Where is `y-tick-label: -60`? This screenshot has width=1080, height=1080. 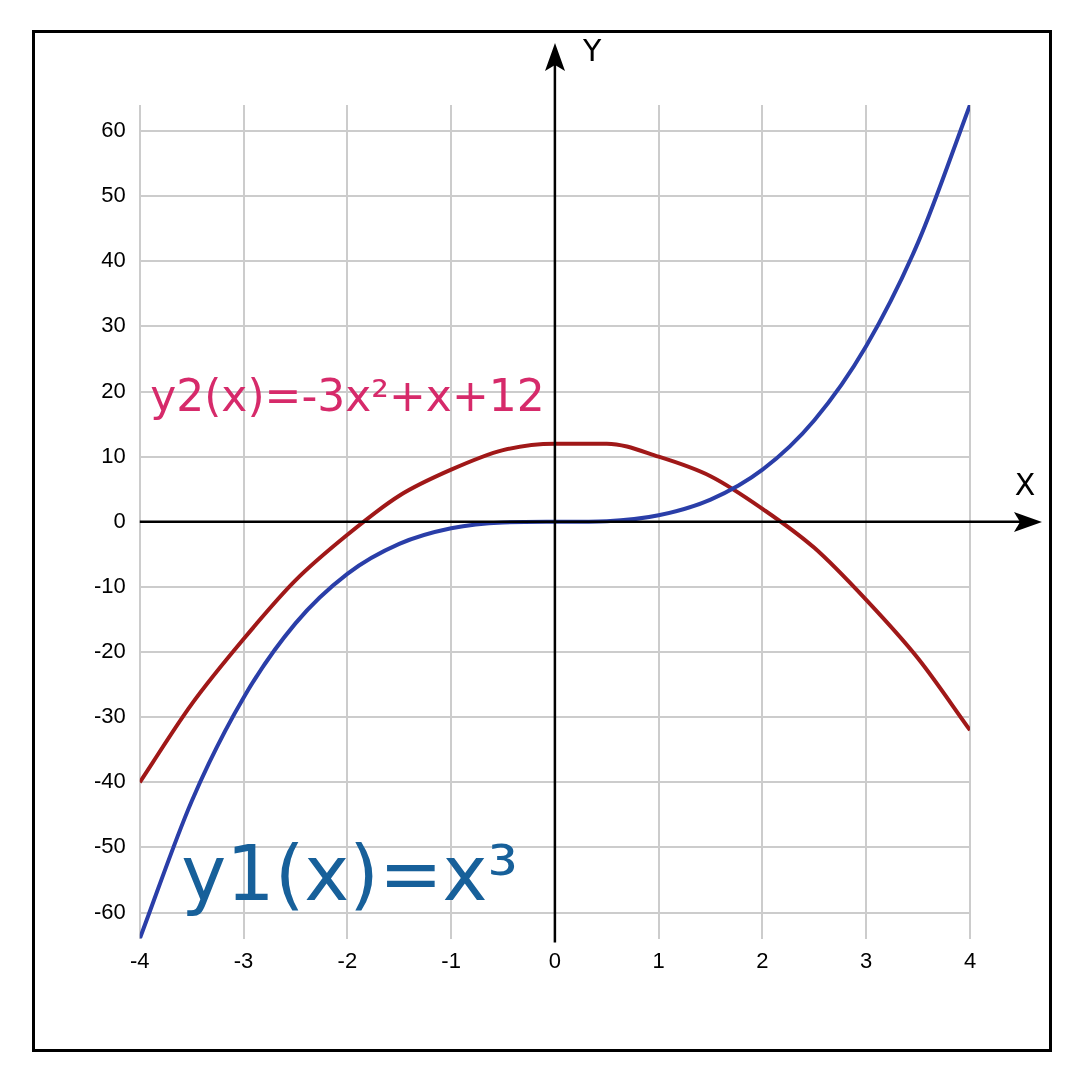 y-tick-label: -60 is located at coordinates (110, 911).